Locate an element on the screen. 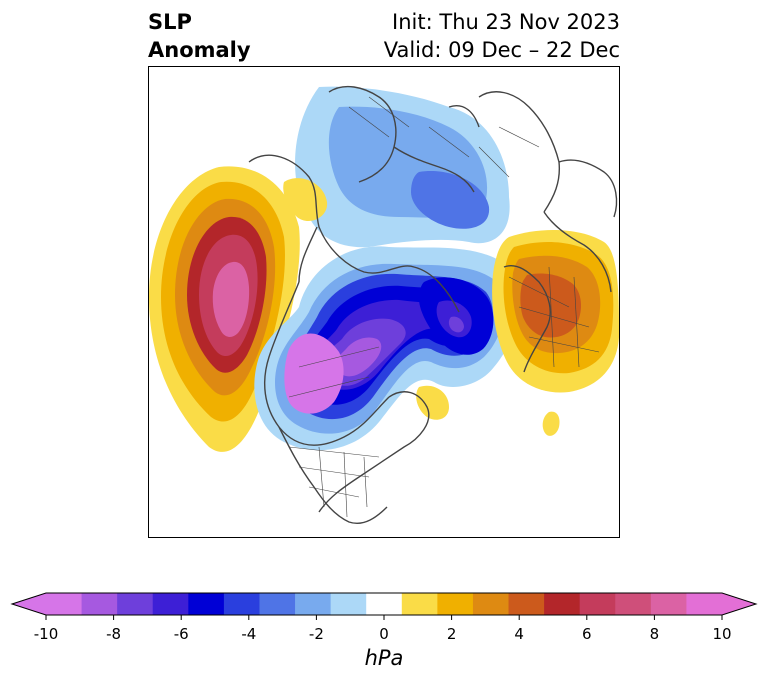 The height and width of the screenshot is (684, 768). colorbar is located at coordinates (384, 606).